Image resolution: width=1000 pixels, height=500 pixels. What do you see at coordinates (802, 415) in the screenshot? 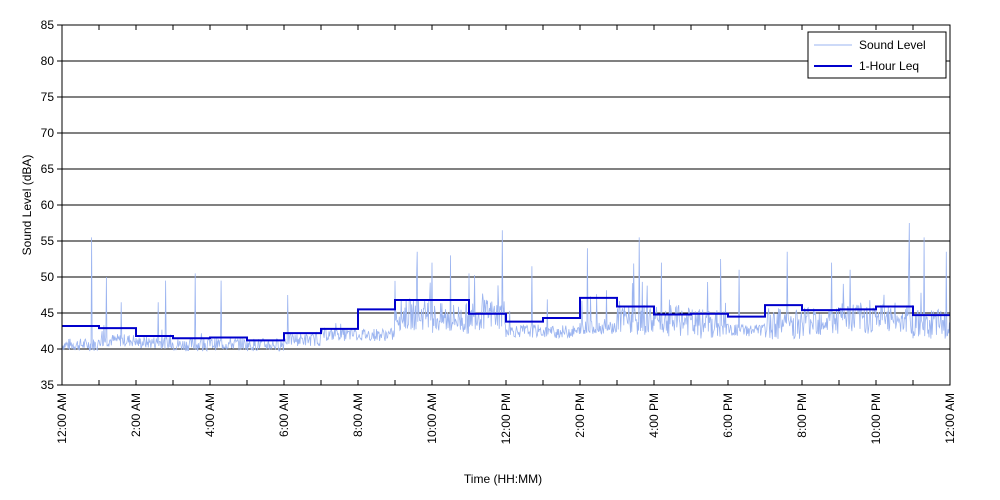
I see `x-tick-label: 8:00 PM` at bounding box center [802, 415].